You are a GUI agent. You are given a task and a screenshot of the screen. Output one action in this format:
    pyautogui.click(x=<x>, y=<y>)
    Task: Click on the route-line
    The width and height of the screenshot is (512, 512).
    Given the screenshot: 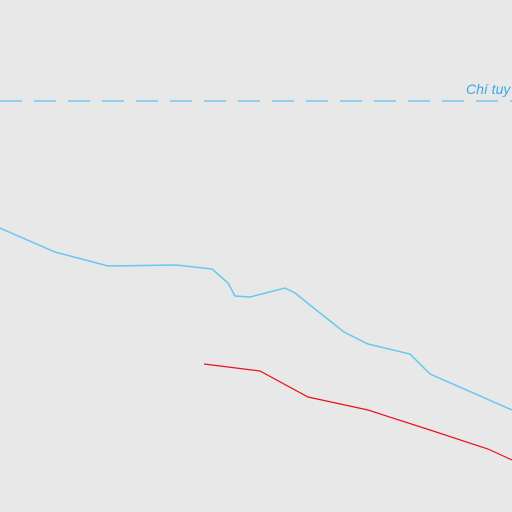 What is the action you would take?
    pyautogui.click(x=357, y=412)
    